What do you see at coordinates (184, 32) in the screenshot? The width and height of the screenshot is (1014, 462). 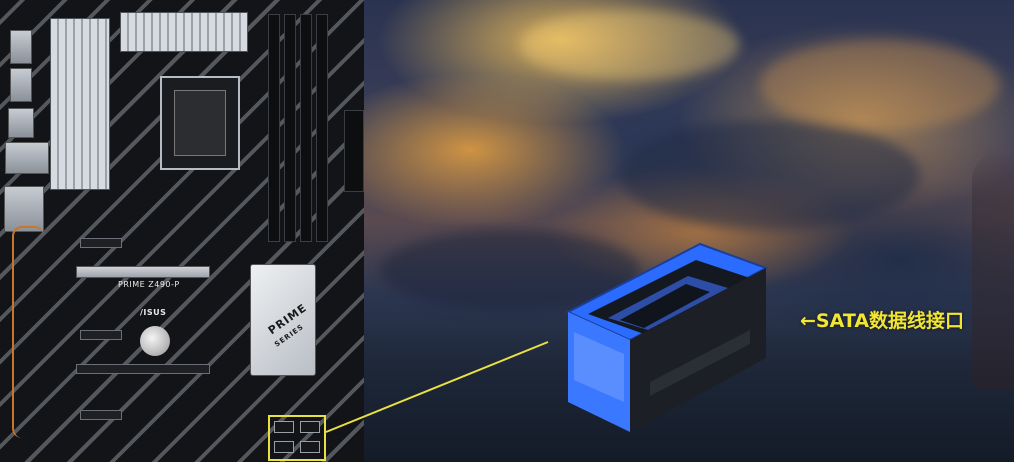 I see `vrm-heatsink-top` at bounding box center [184, 32].